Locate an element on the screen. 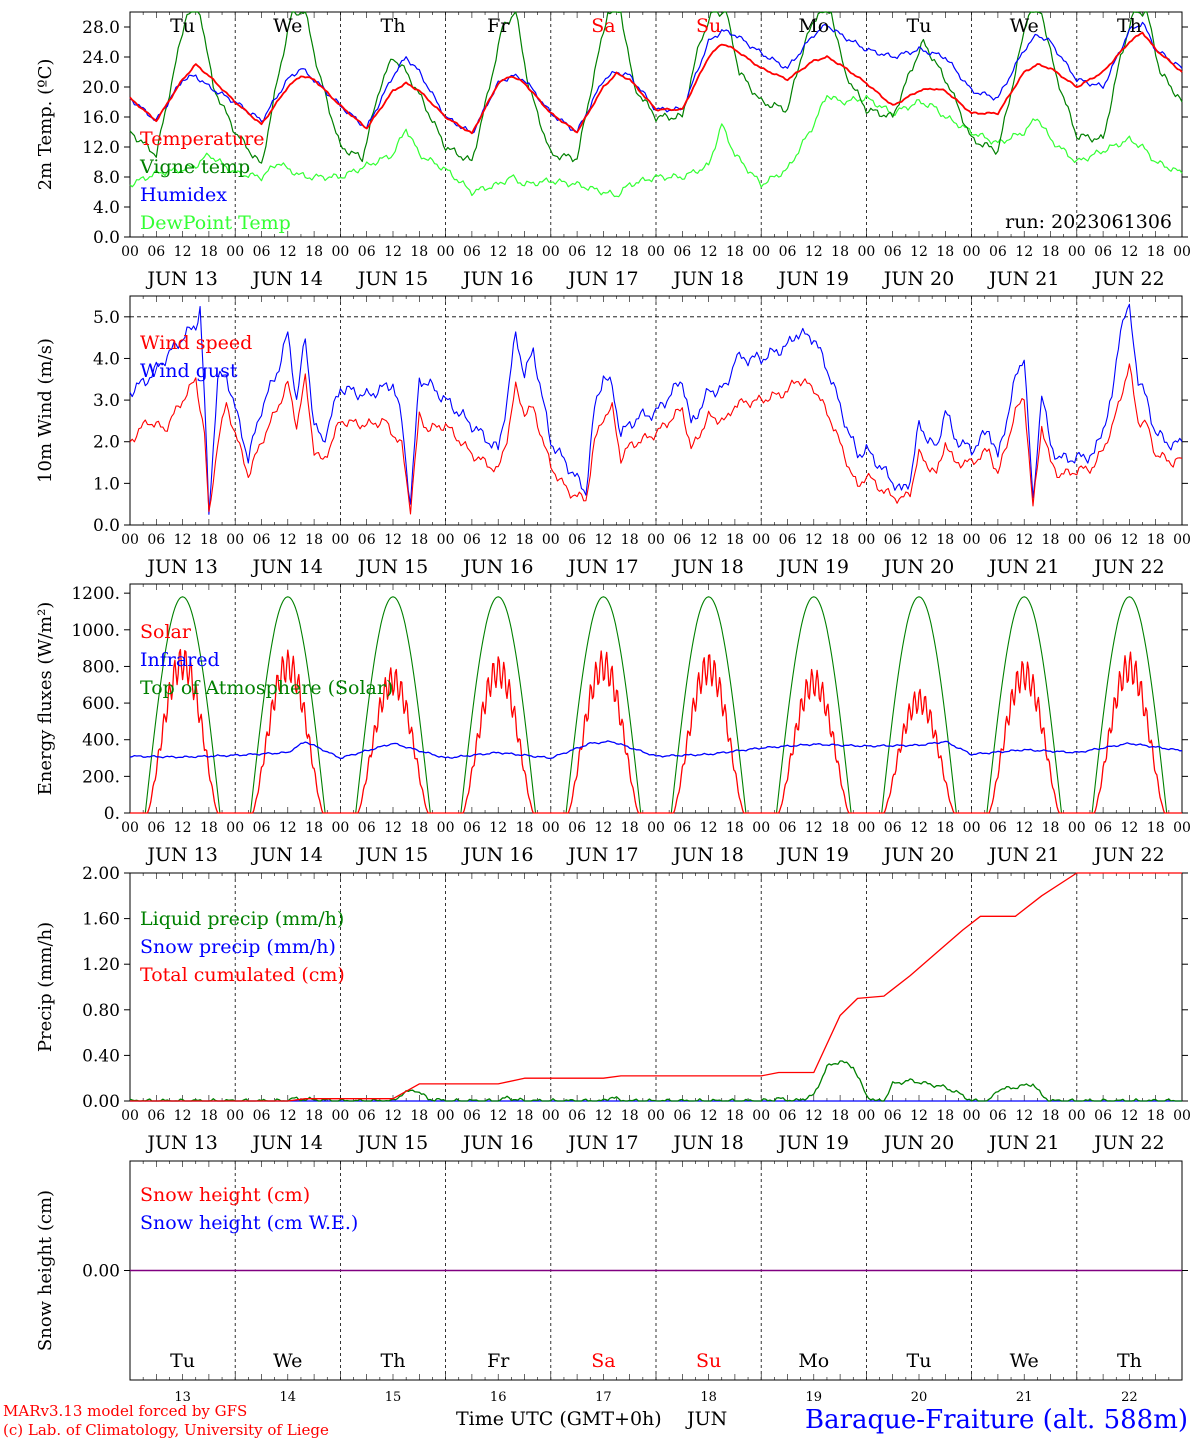 The height and width of the screenshot is (1440, 1194). date-label: JUN 18 is located at coordinates (707, 567).